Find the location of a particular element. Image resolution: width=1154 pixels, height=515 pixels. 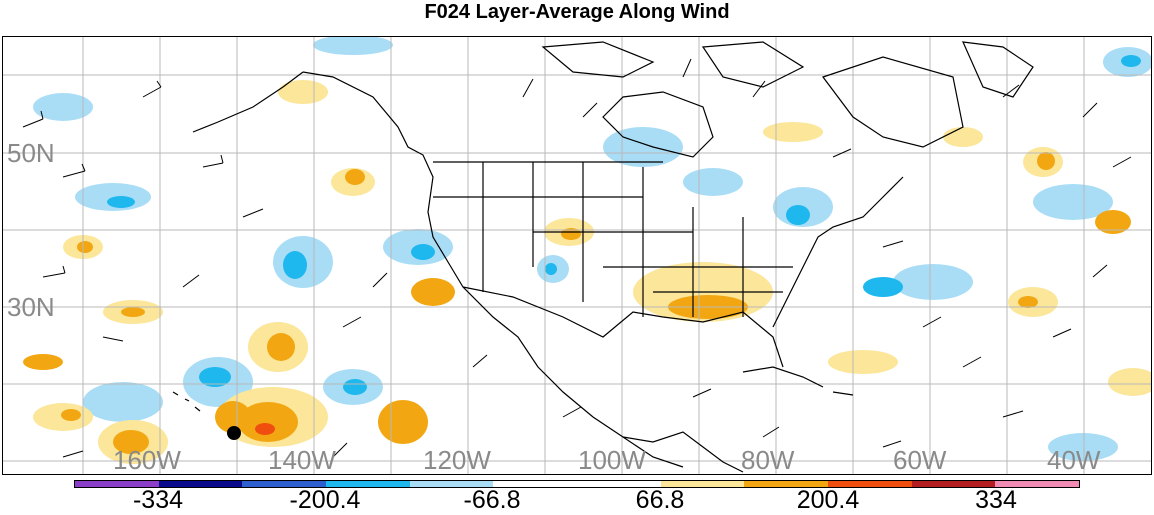

lon-label-120w: 120W is located at coordinates (457, 460).